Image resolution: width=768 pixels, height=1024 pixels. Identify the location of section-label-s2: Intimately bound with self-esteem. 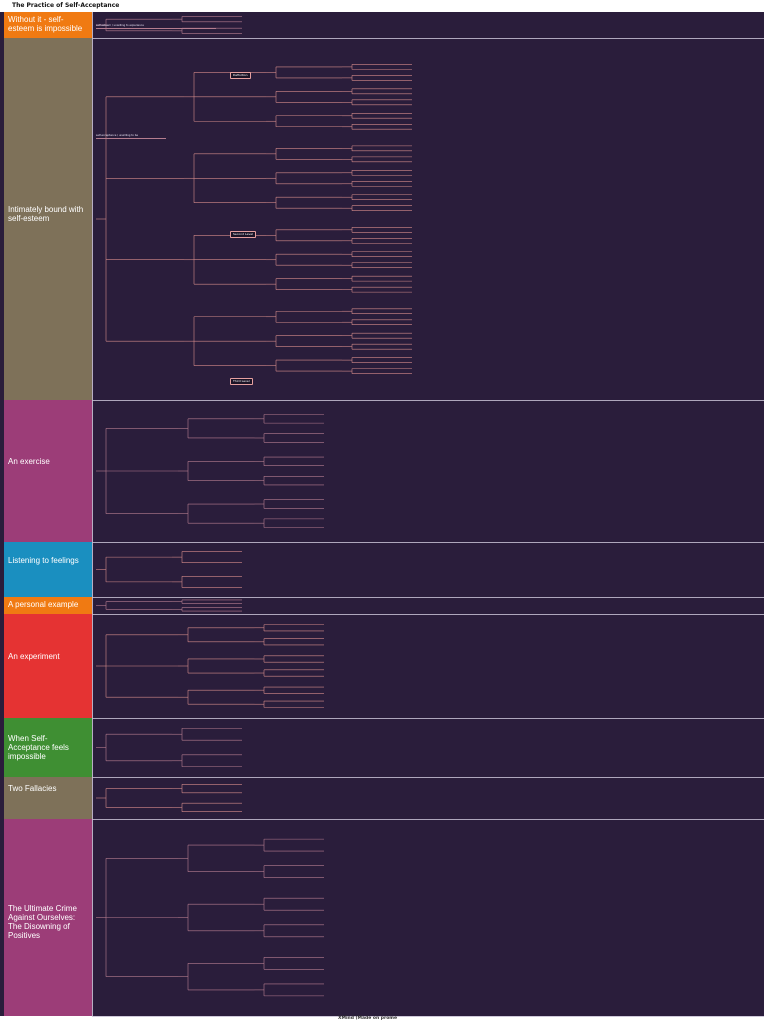
(48, 219).